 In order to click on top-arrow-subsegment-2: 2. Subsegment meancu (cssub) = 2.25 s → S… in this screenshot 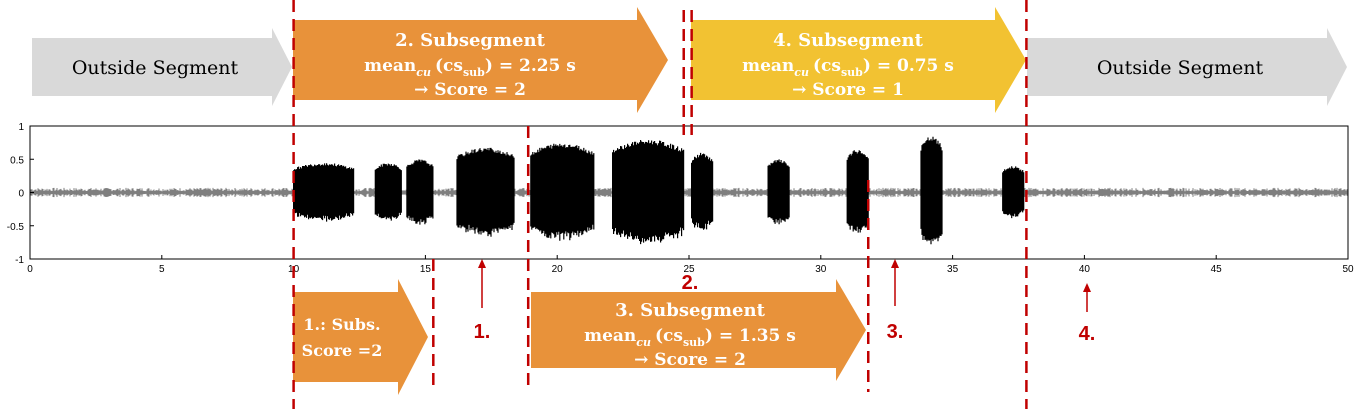, I will do `click(480, 60)`.